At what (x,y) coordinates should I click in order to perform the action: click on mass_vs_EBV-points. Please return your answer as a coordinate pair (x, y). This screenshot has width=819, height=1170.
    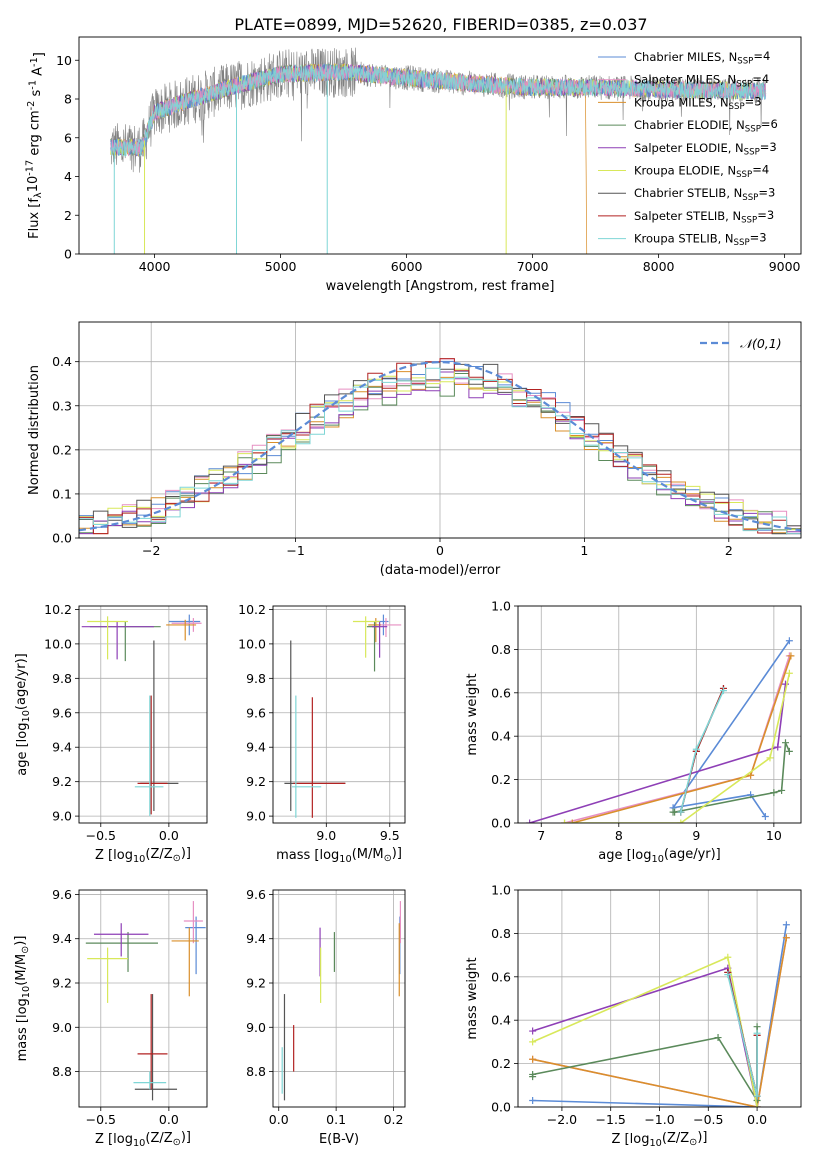
    Looking at the image, I should click on (341, 1001).